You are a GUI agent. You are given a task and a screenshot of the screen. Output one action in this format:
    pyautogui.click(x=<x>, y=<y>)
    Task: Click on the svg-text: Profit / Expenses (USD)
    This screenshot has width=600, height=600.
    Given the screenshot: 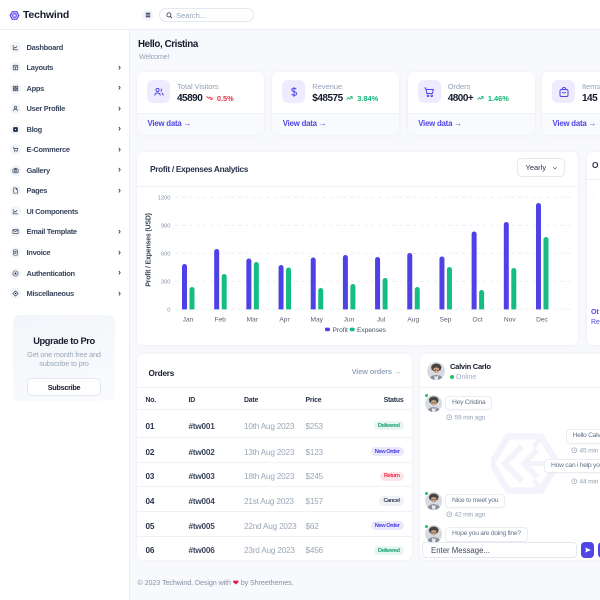 What is the action you would take?
    pyautogui.click(x=149, y=250)
    